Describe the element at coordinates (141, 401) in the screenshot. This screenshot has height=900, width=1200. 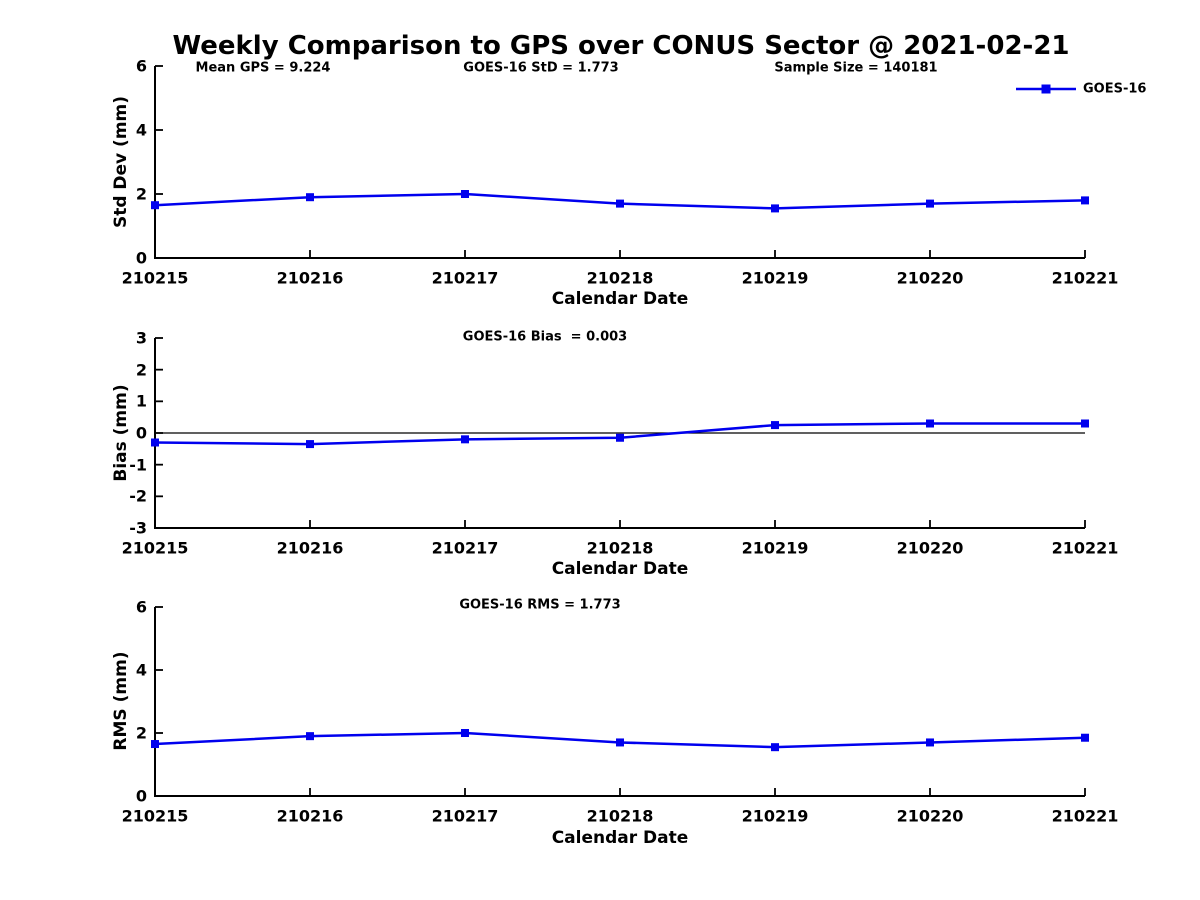
I see `y-tick-label: 1` at that location.